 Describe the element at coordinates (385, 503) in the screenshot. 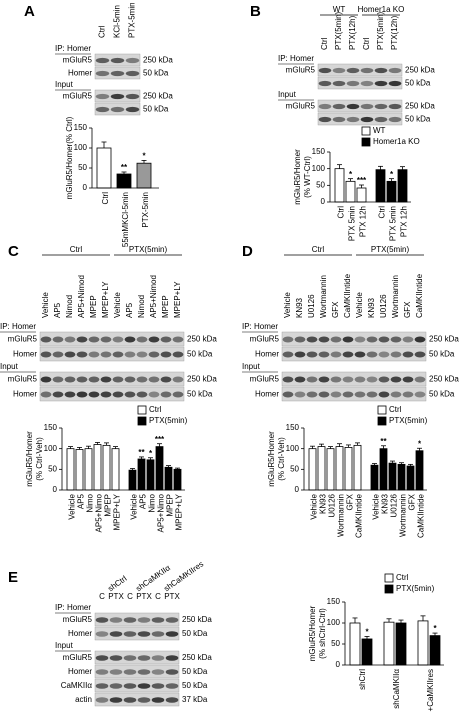

I see `x-tick-label: KN93` at that location.